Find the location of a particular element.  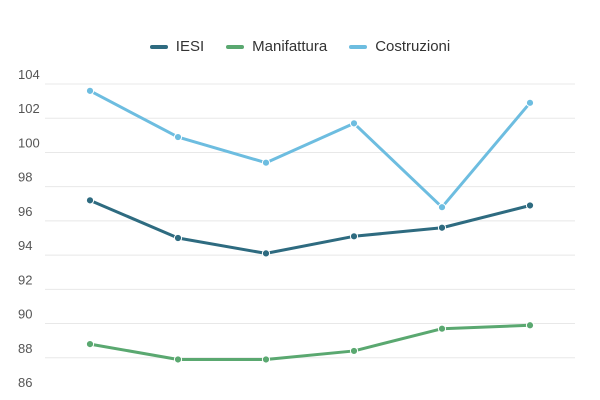

series-line-iesi is located at coordinates (310, 226).